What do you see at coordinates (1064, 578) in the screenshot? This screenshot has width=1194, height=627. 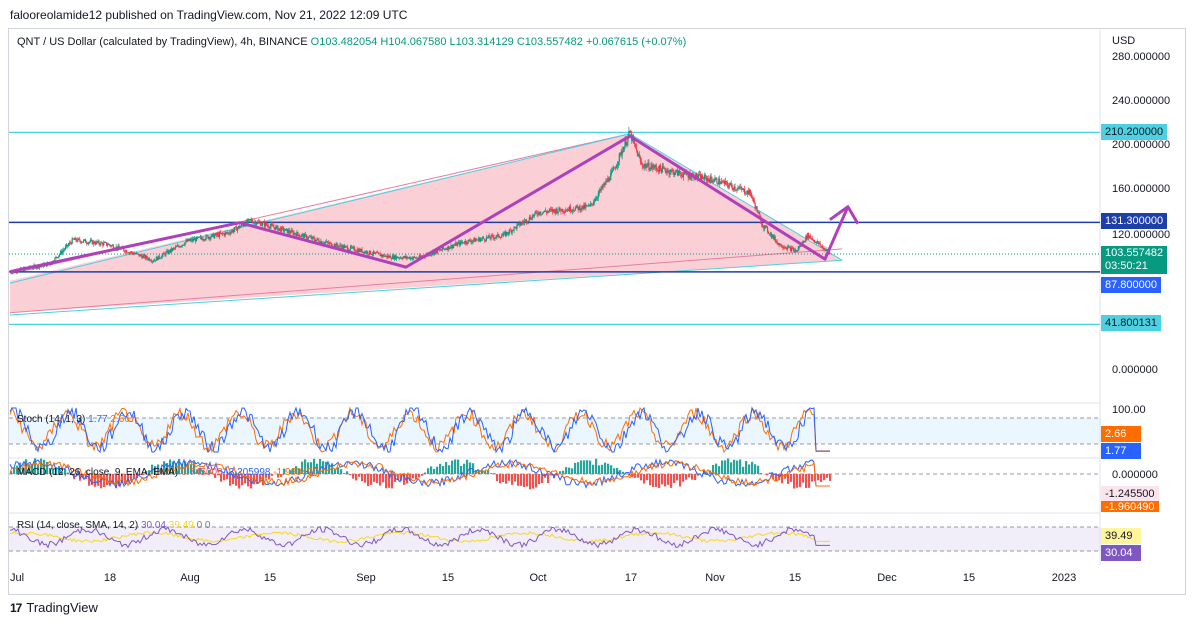 I see `time-tick: 2023` at bounding box center [1064, 578].